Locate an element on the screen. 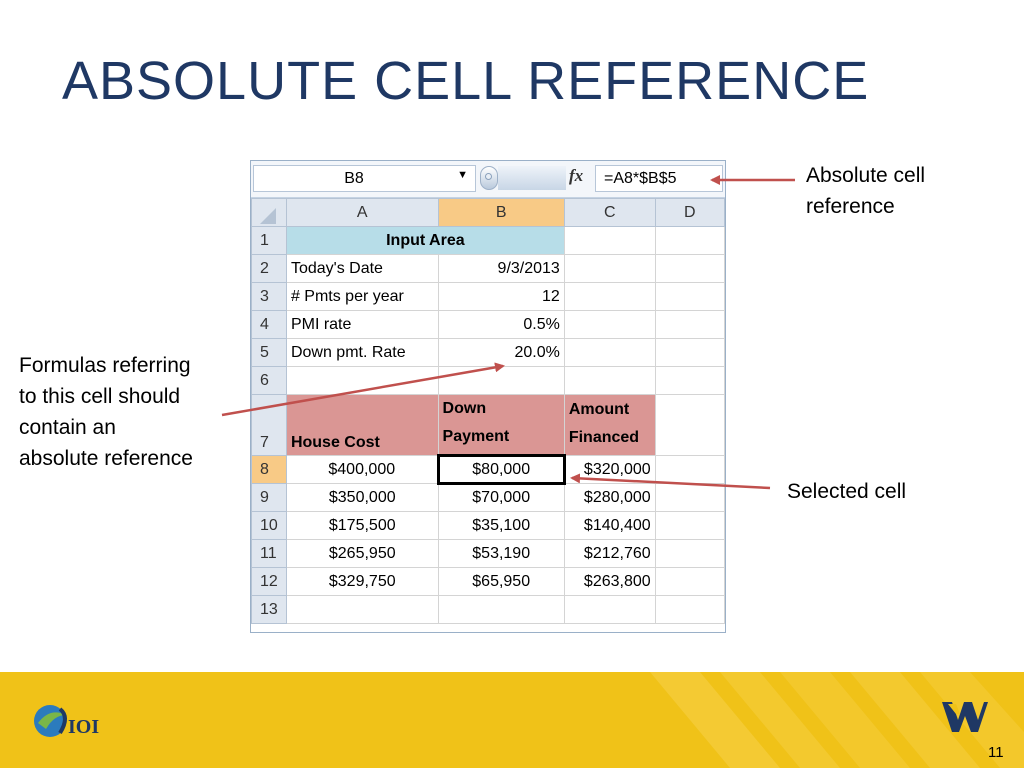 The width and height of the screenshot is (1024, 768). table-row: 10 $175,500 $35,100 $140,400 is located at coordinates (488, 525).